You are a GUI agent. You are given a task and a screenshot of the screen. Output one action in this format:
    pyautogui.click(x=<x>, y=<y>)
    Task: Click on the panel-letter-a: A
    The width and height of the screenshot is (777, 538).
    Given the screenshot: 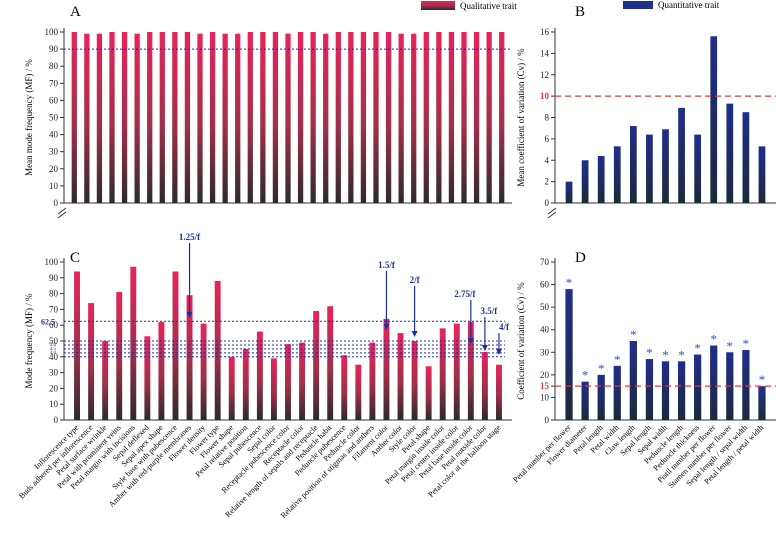 What is the action you would take?
    pyautogui.click(x=75, y=12)
    